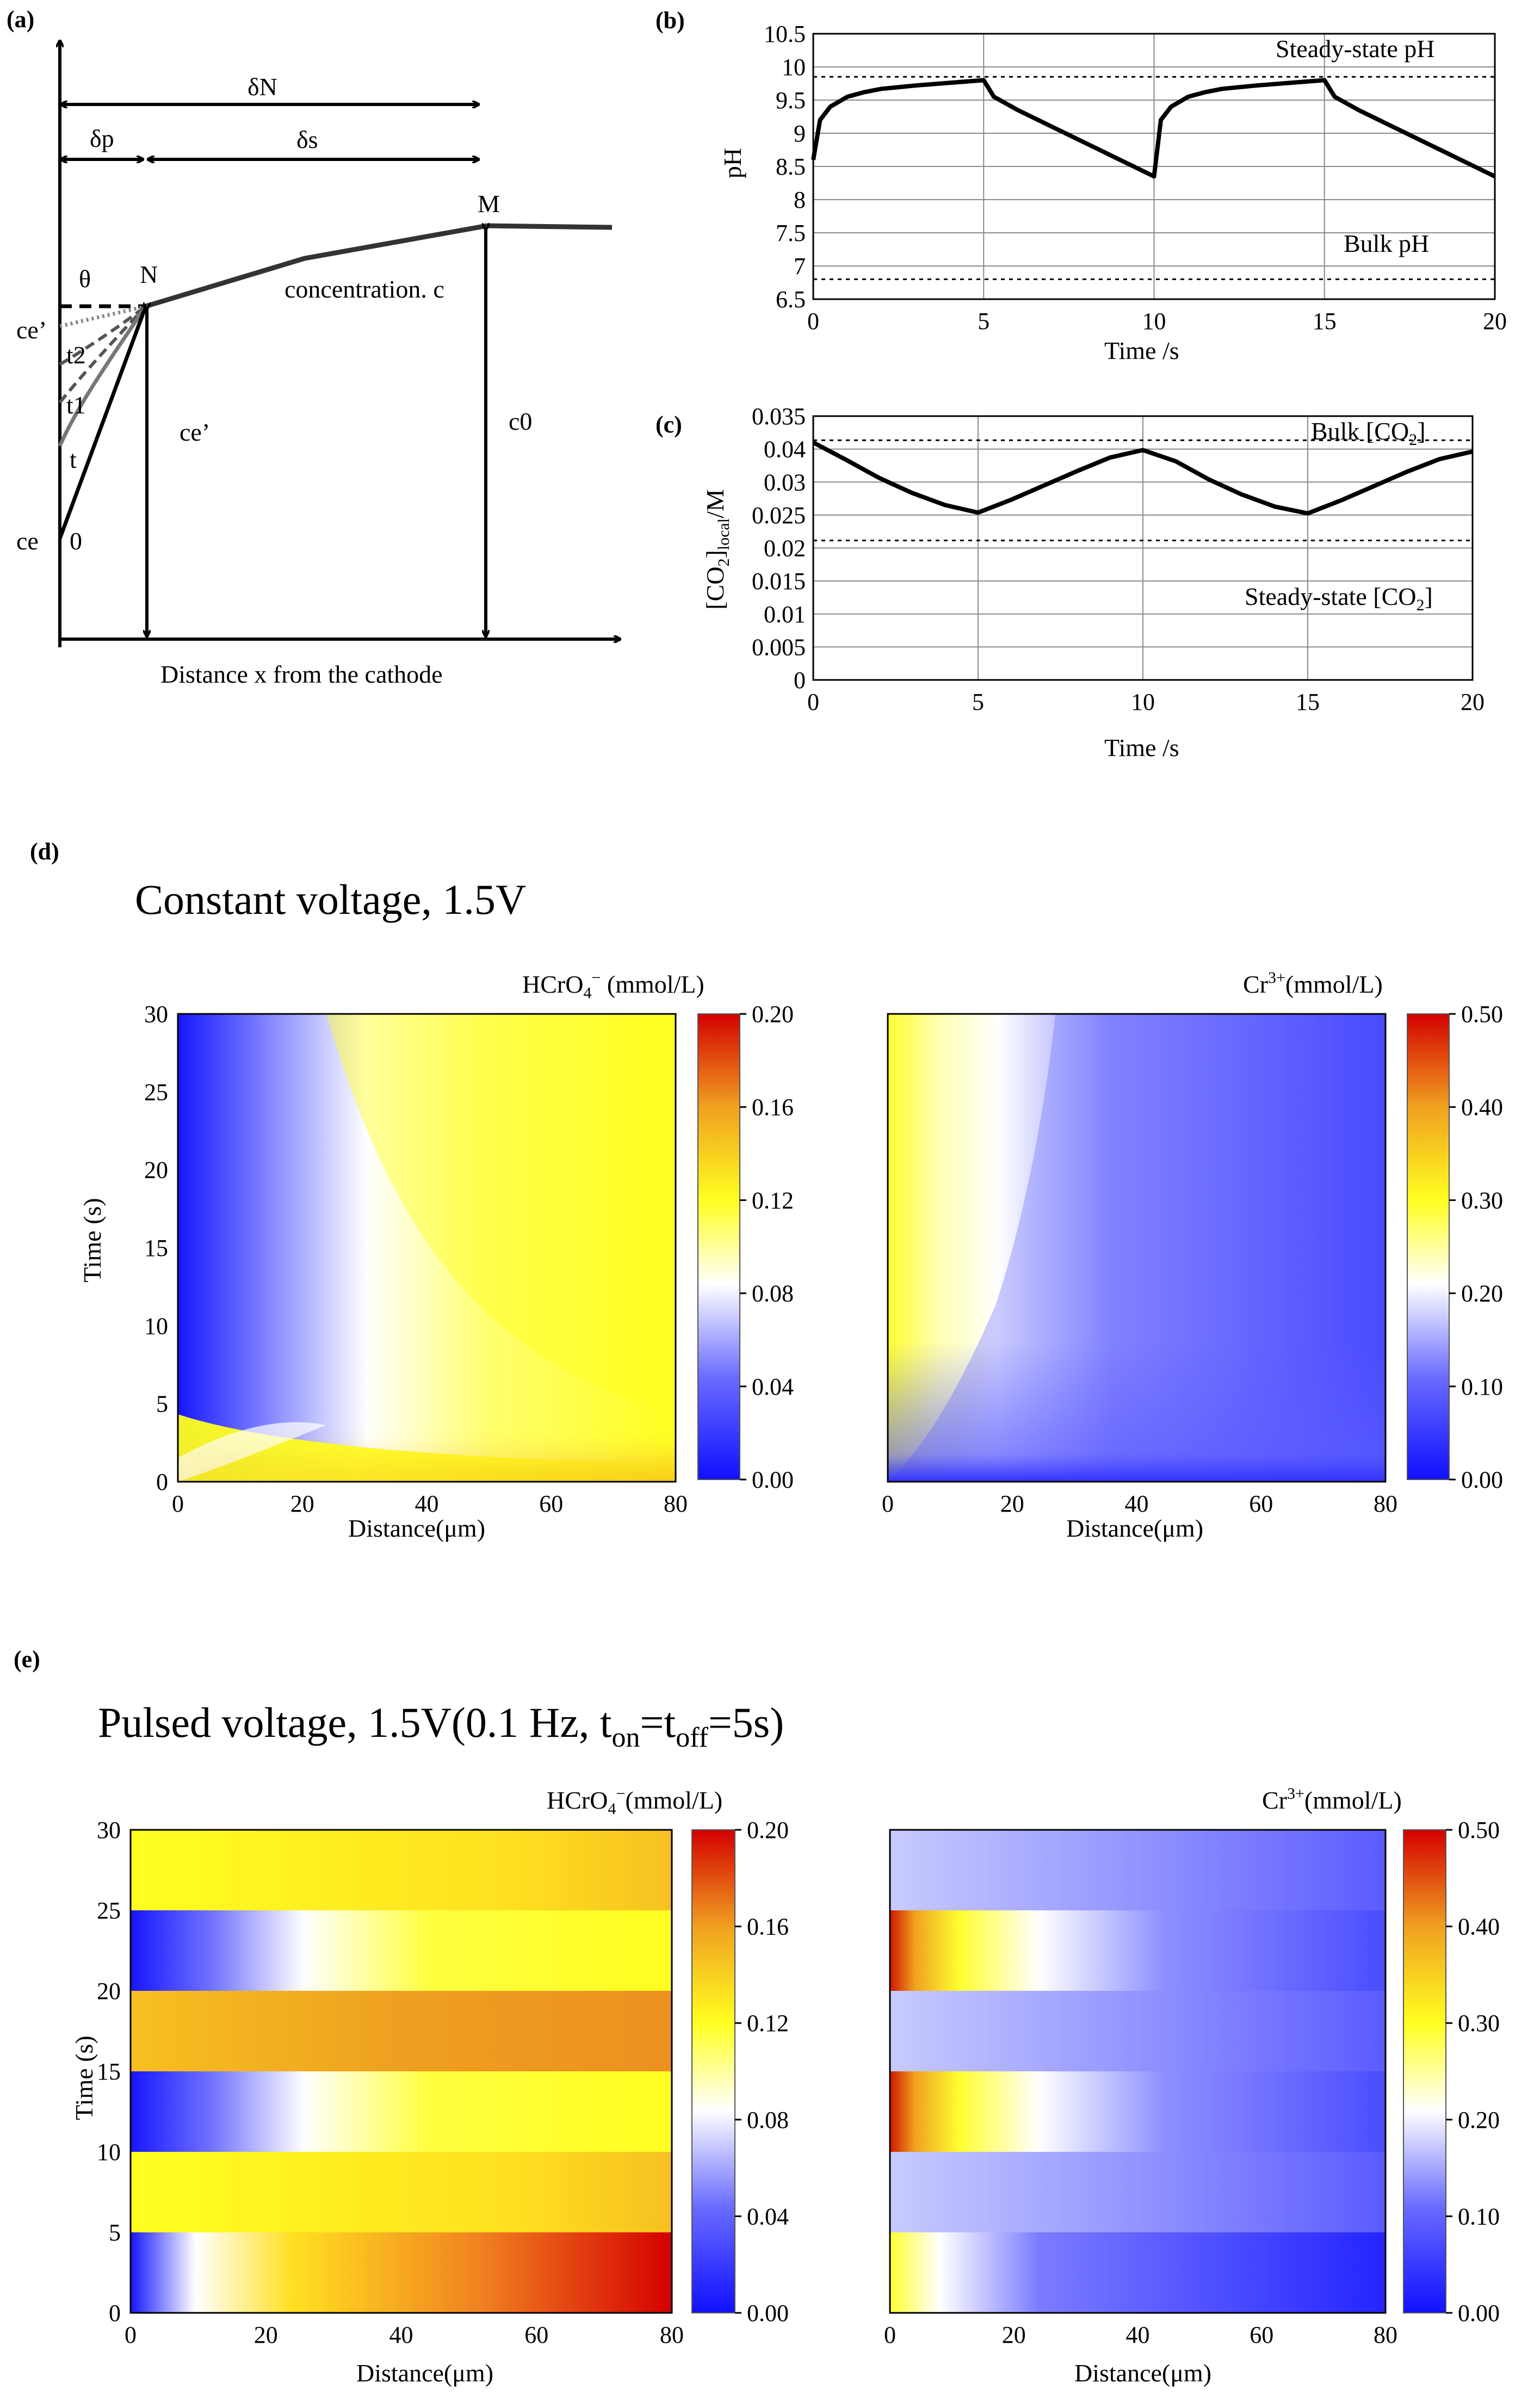  I want to click on heatmap-d-left-red-edge, so click(427, 1248).